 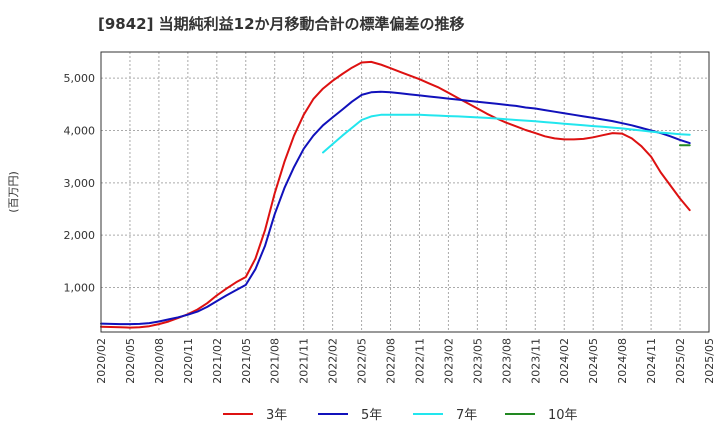 I want to click on y-tick-label: 3,000, so click(x=80, y=183).